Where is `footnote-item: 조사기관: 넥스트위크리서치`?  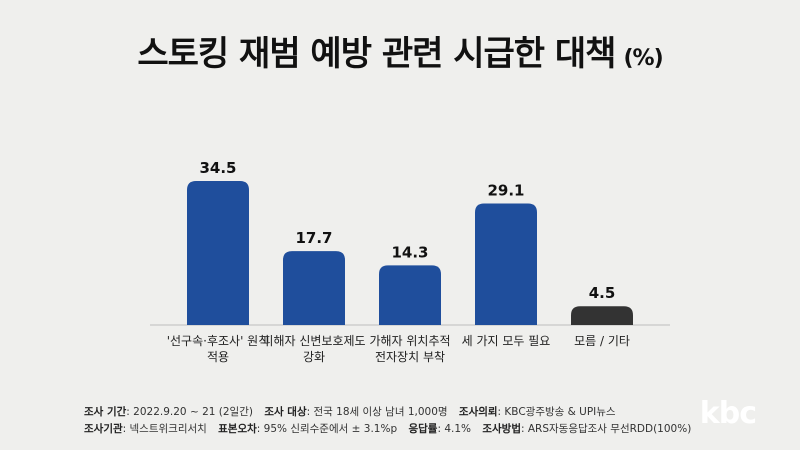
footnote-item: 조사기관: 넥스트위크리서치 is located at coordinates (145, 429).